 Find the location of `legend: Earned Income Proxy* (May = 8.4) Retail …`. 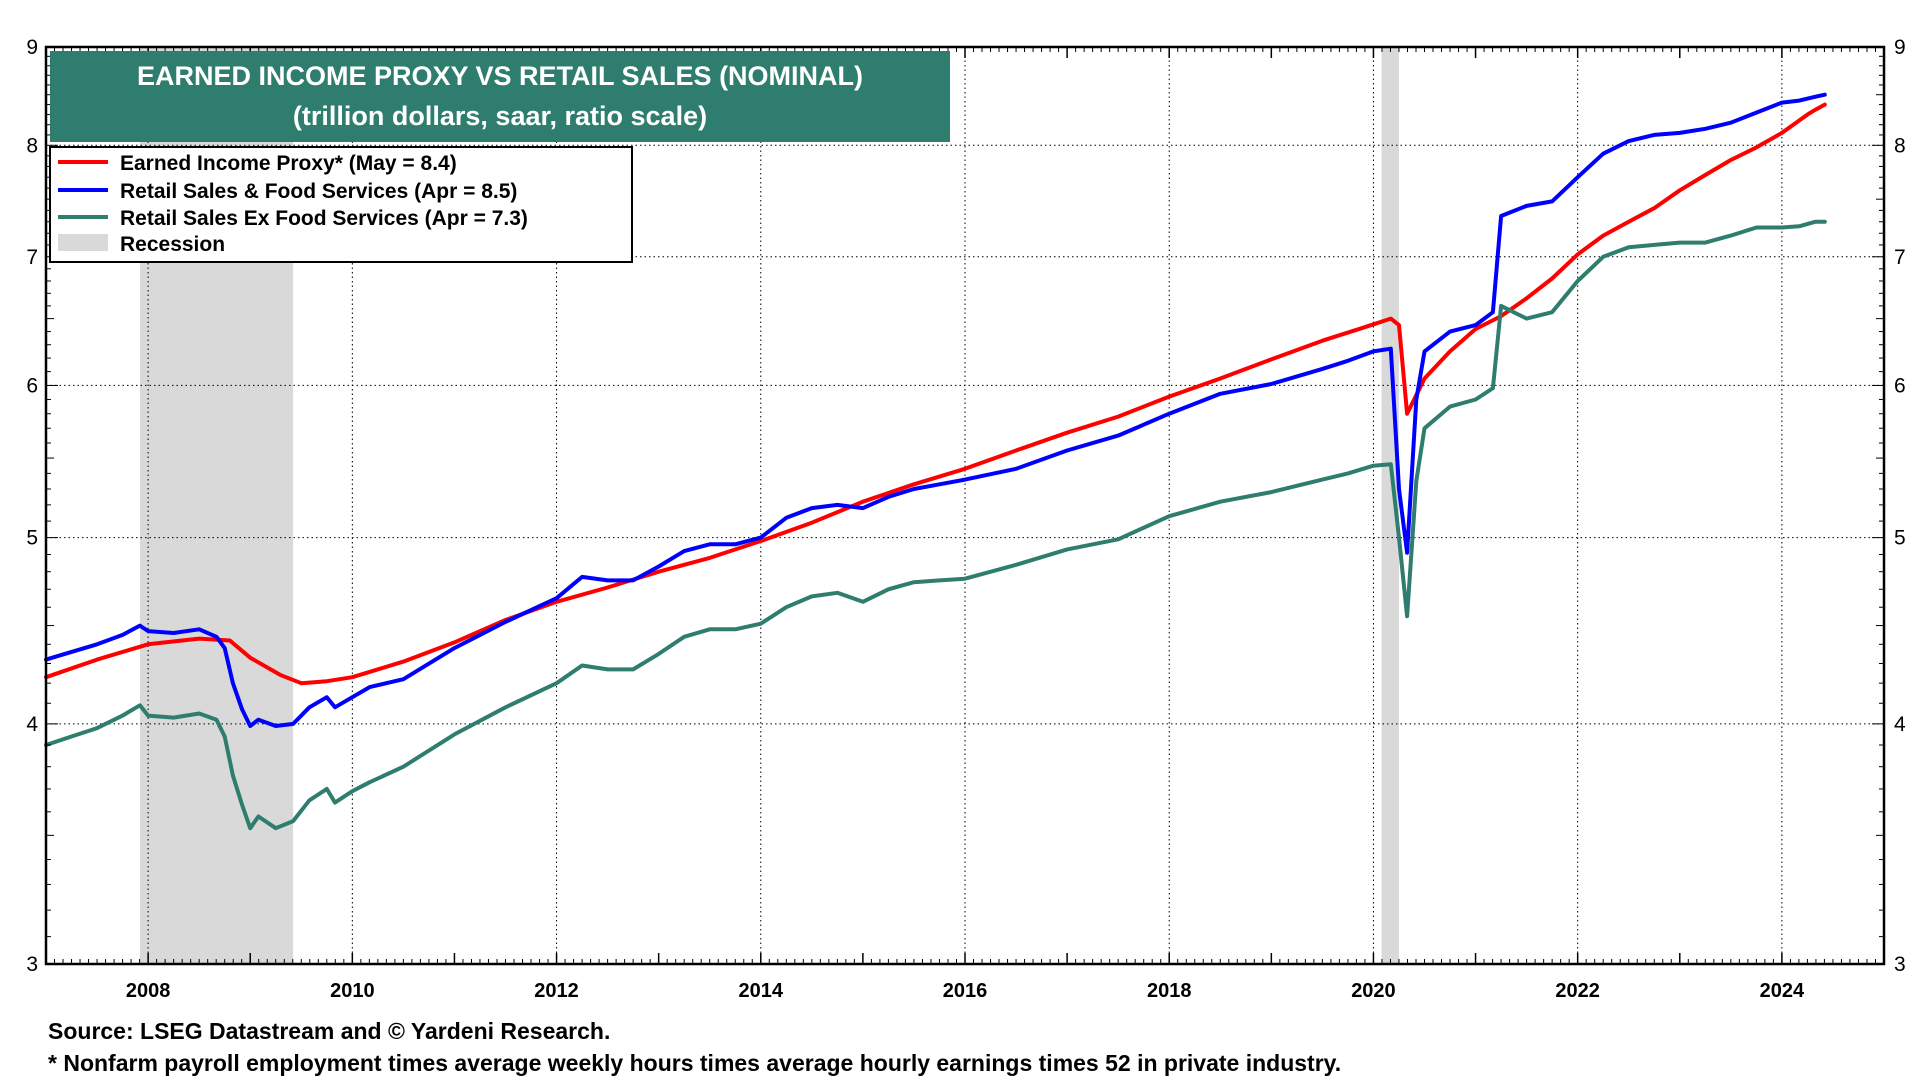

legend: Earned Income Proxy* (May = 8.4) Retail … is located at coordinates (341, 204).